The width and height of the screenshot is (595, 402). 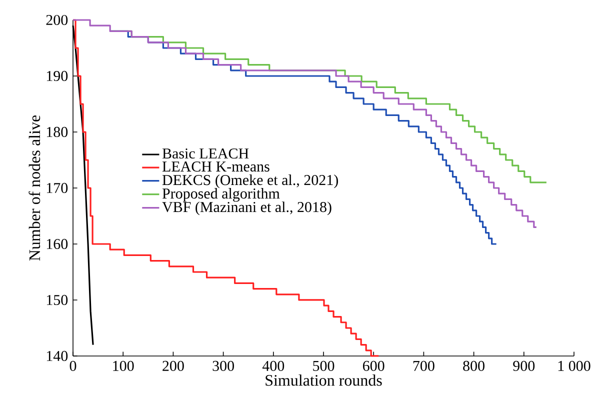 What do you see at coordinates (57, 132) in the screenshot?
I see `y-tick-label: 180` at bounding box center [57, 132].